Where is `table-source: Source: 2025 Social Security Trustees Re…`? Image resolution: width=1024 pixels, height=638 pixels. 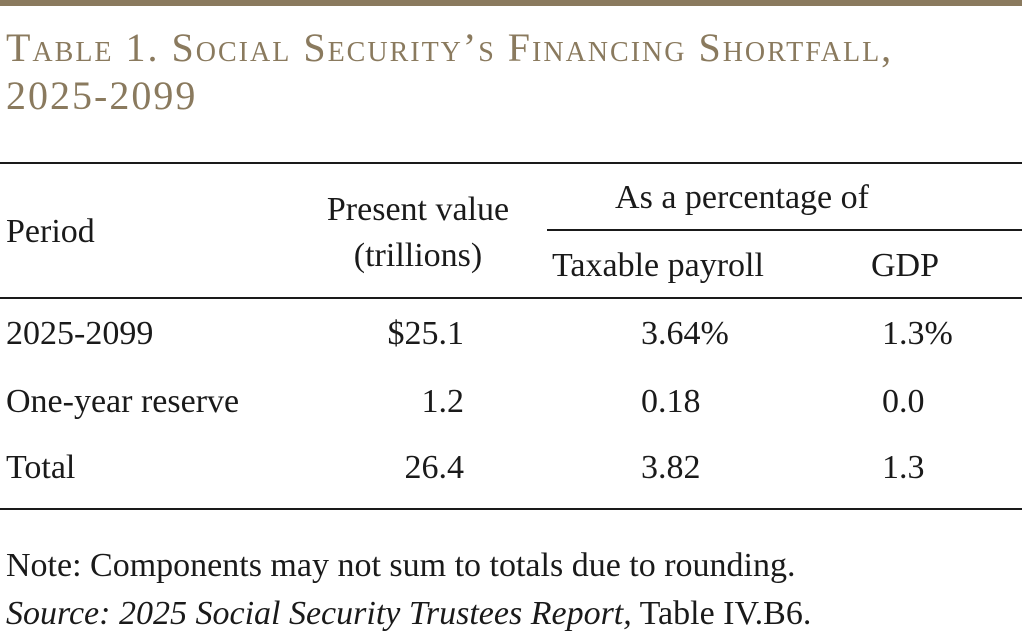
table-source: Source: 2025 Social Security Trustees Re… is located at coordinates (408, 614).